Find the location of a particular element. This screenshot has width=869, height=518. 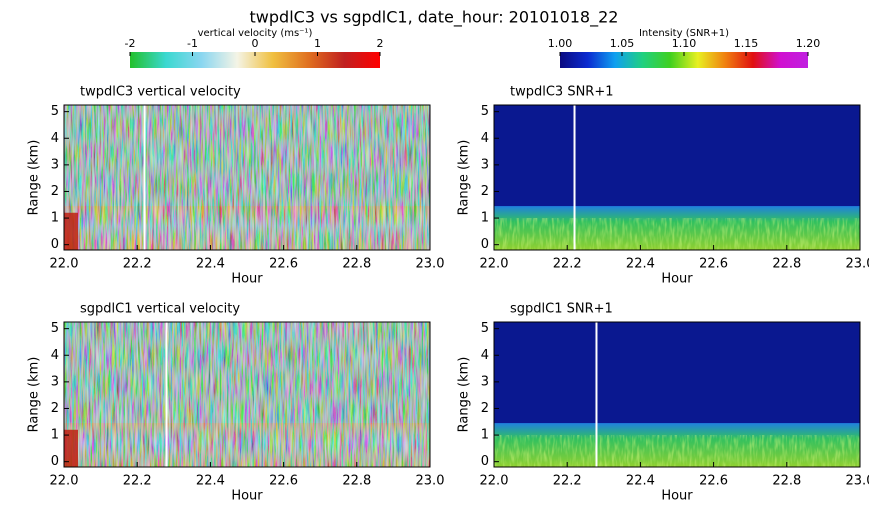

colorbar-tick-label: 1.00 is located at coordinates (560, 43).